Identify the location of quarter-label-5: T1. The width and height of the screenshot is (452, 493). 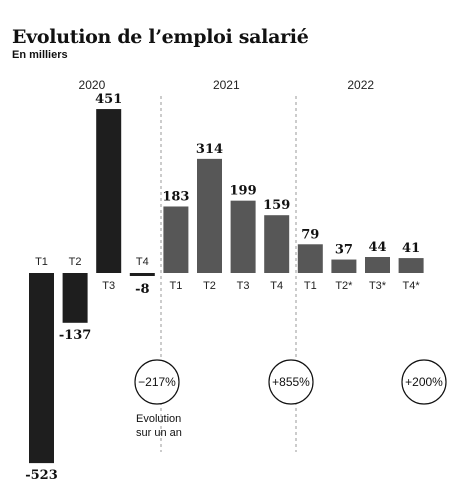
(175, 286).